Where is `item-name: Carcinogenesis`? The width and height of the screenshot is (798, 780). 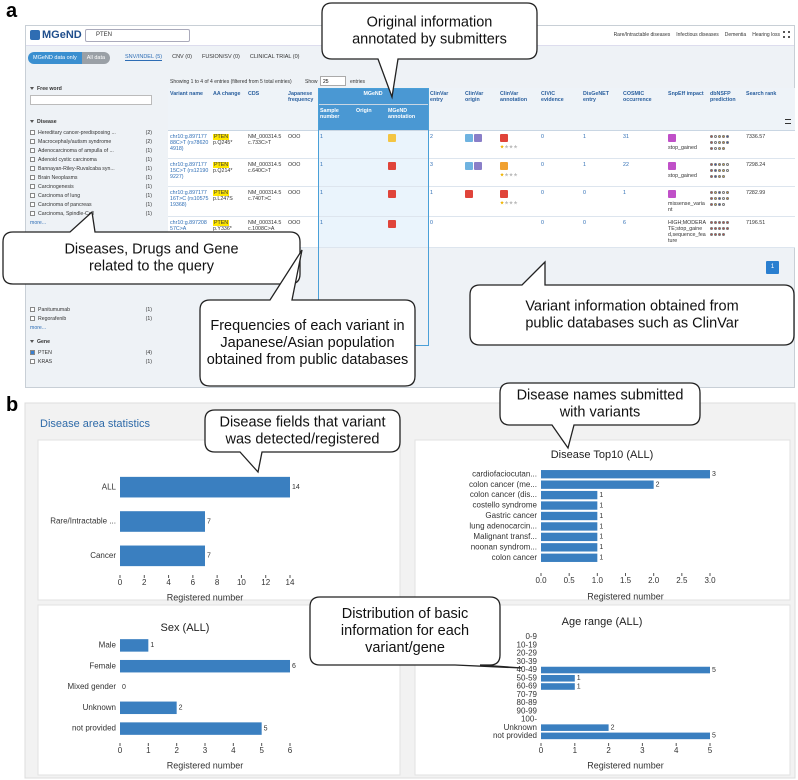
item-name: Carcinogenesis is located at coordinates (56, 186).